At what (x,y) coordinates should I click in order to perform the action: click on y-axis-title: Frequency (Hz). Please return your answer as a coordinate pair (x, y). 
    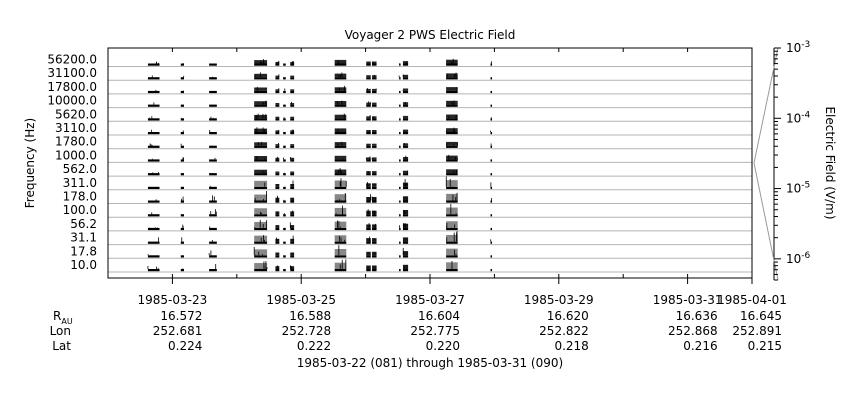
    Looking at the image, I should click on (30, 163).